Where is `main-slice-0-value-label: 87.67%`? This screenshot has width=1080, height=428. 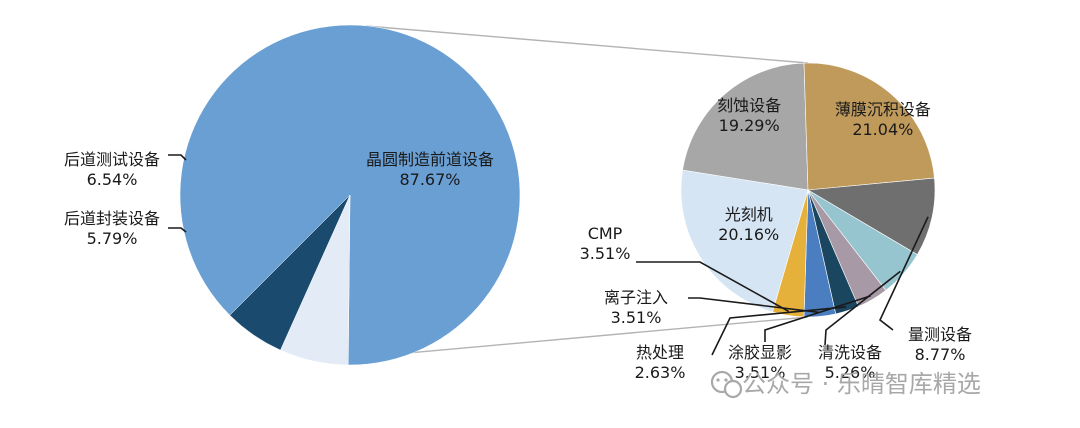 main-slice-0-value-label: 87.67% is located at coordinates (429, 179).